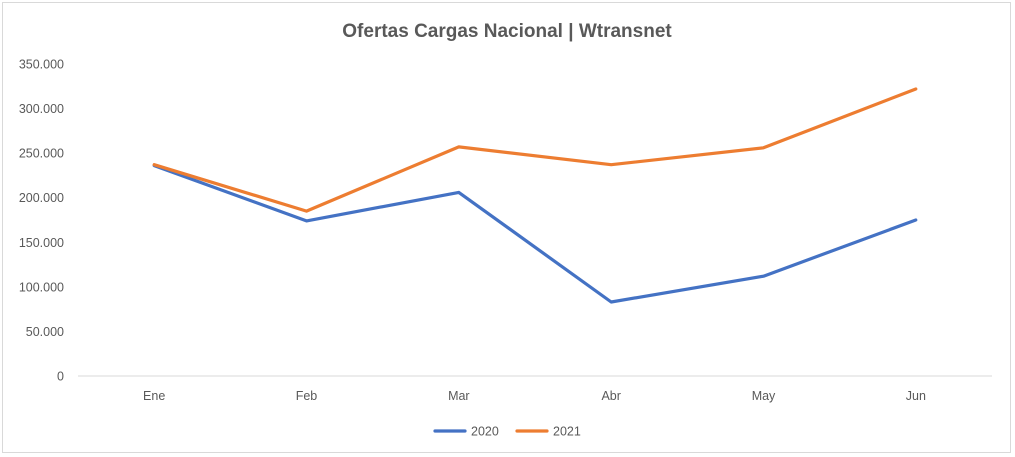 This screenshot has height=457, width=1015. I want to click on y-tick-label: 250.000, so click(41, 154).